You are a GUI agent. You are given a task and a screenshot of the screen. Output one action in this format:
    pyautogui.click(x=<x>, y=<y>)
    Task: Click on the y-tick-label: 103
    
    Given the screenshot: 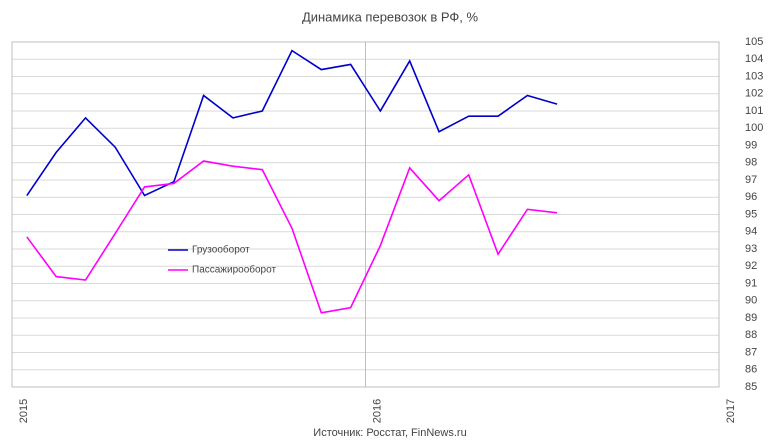 What is the action you would take?
    pyautogui.click(x=754, y=76)
    